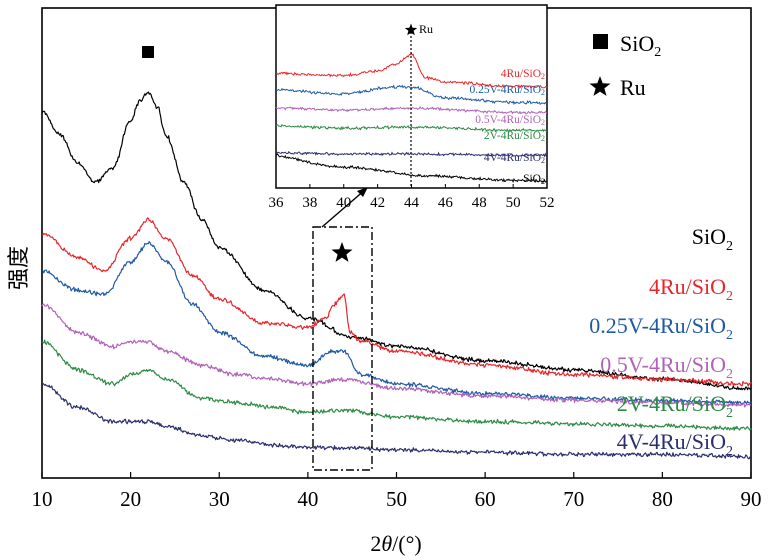 The image size is (772, 560). I want to click on inset-label-4ru: 4Ru/SiO2, so click(523, 74).